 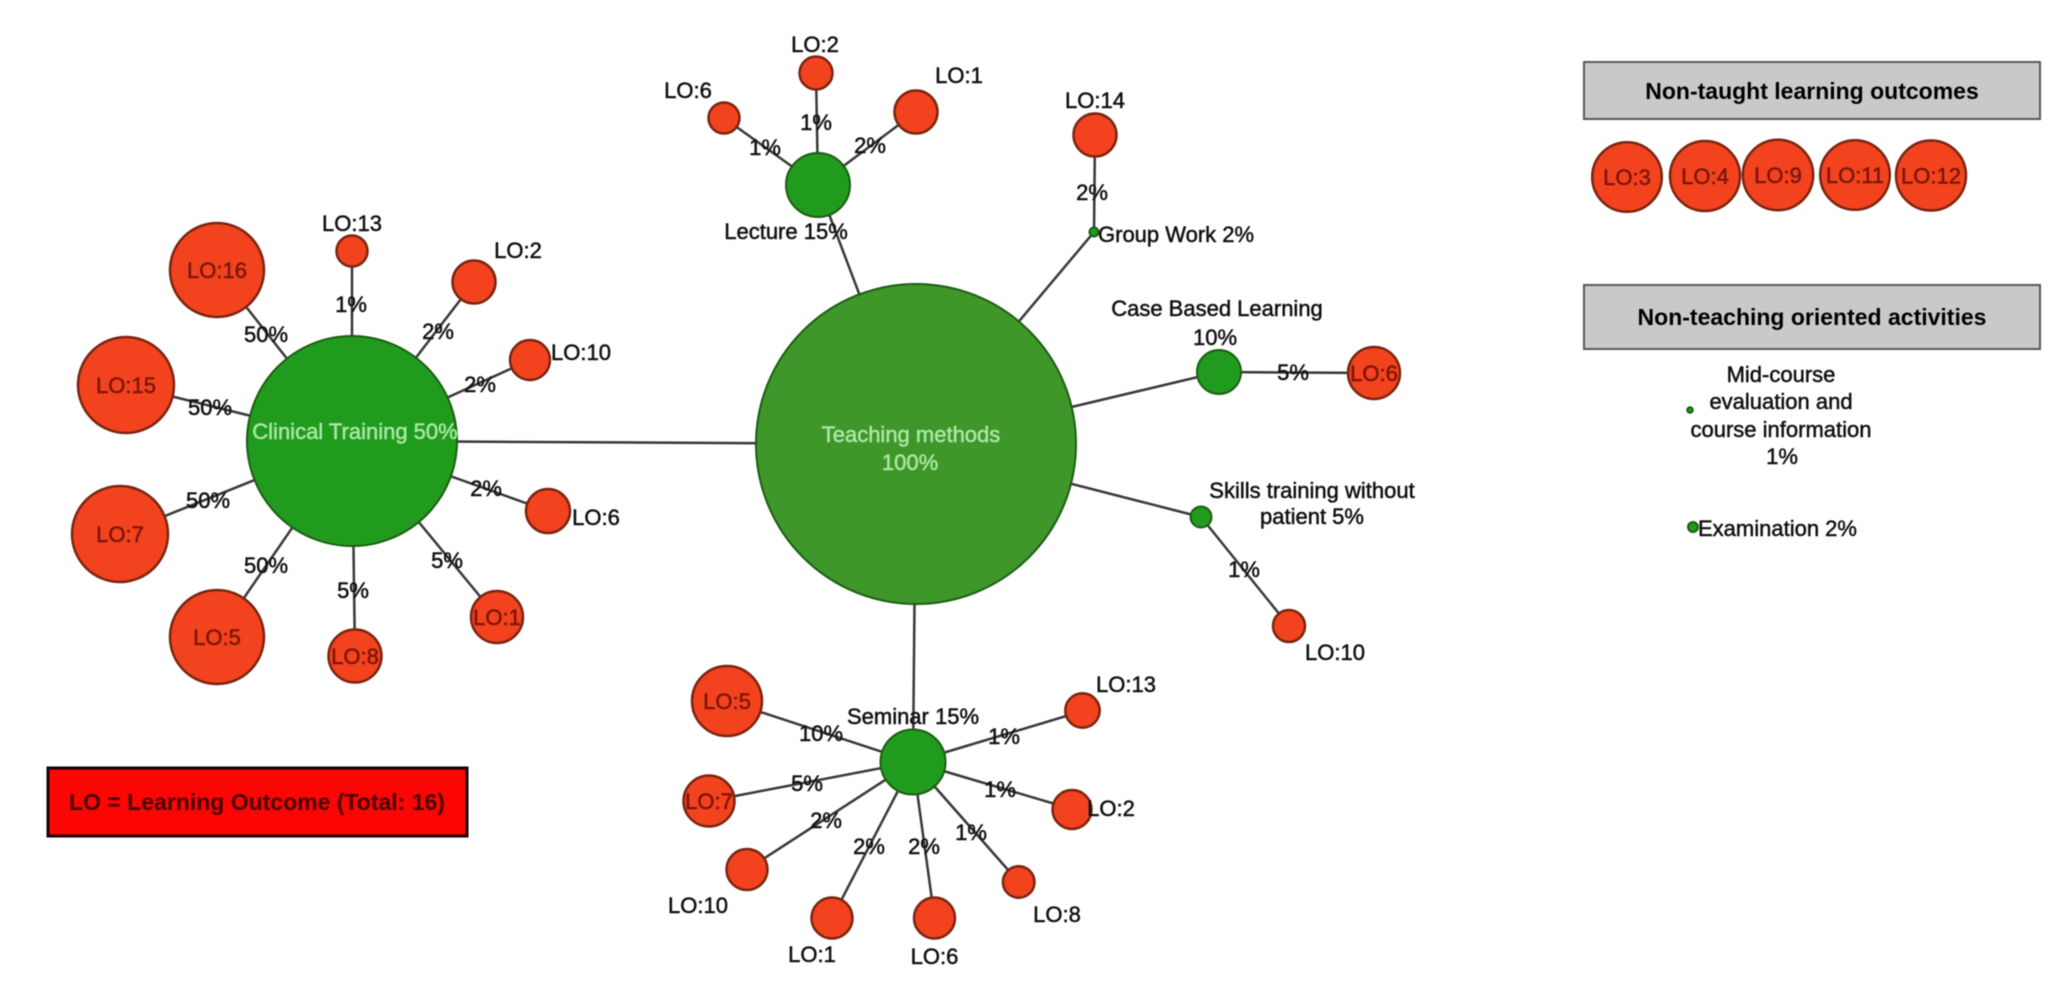 I want to click on svg-text: LO:14, so click(x=1095, y=100).